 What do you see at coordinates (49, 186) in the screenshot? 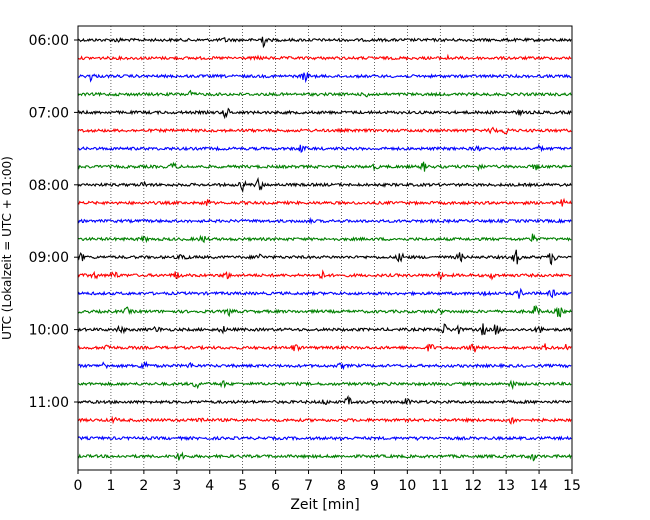
I see `y-tick-label: 08:00` at bounding box center [49, 186].